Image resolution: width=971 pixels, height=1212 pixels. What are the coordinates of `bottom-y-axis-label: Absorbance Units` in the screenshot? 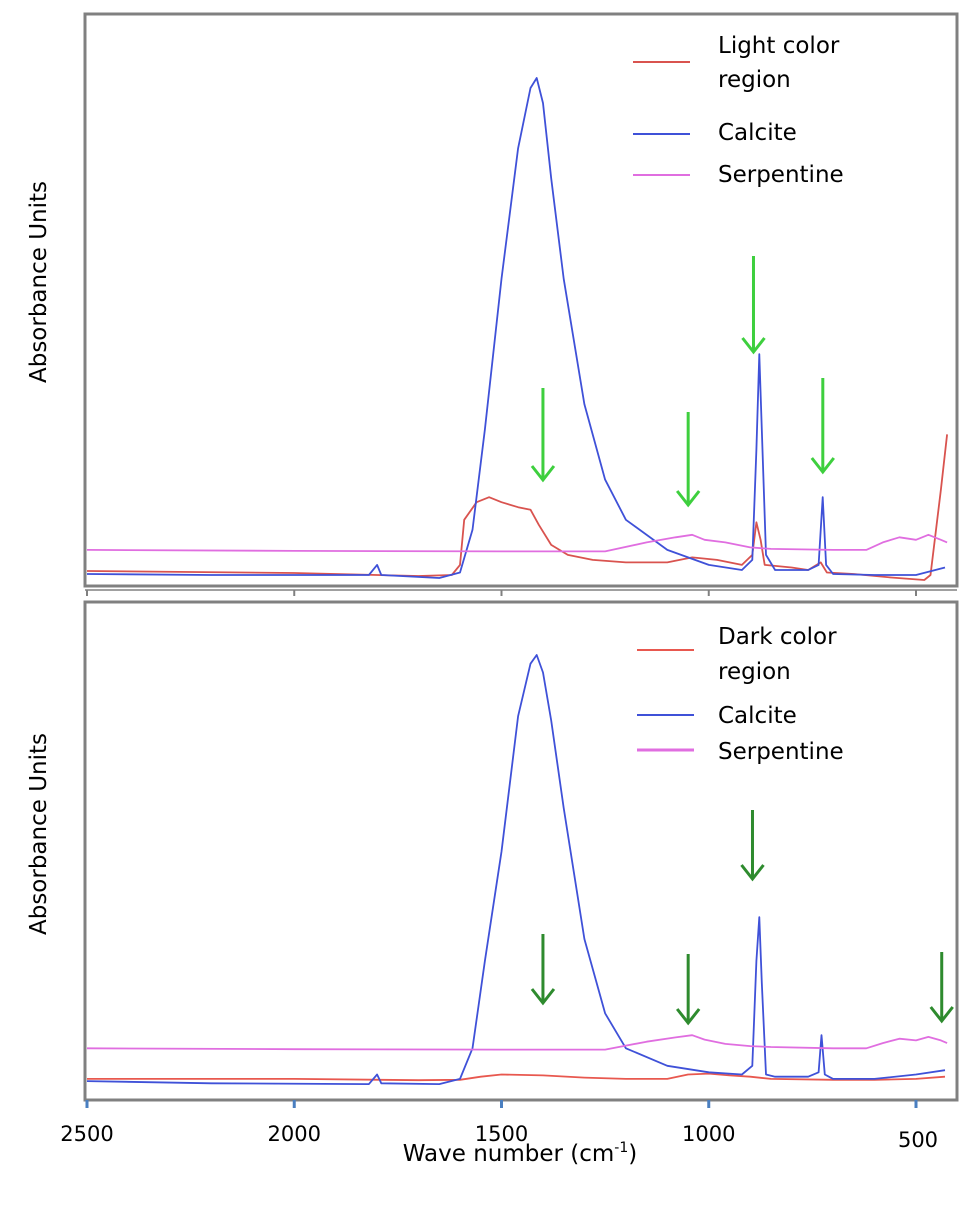 It's located at (39, 834).